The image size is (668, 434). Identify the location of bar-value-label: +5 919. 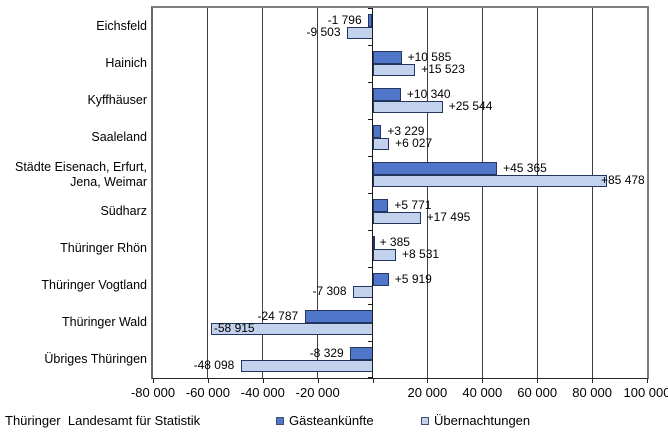
(413, 278).